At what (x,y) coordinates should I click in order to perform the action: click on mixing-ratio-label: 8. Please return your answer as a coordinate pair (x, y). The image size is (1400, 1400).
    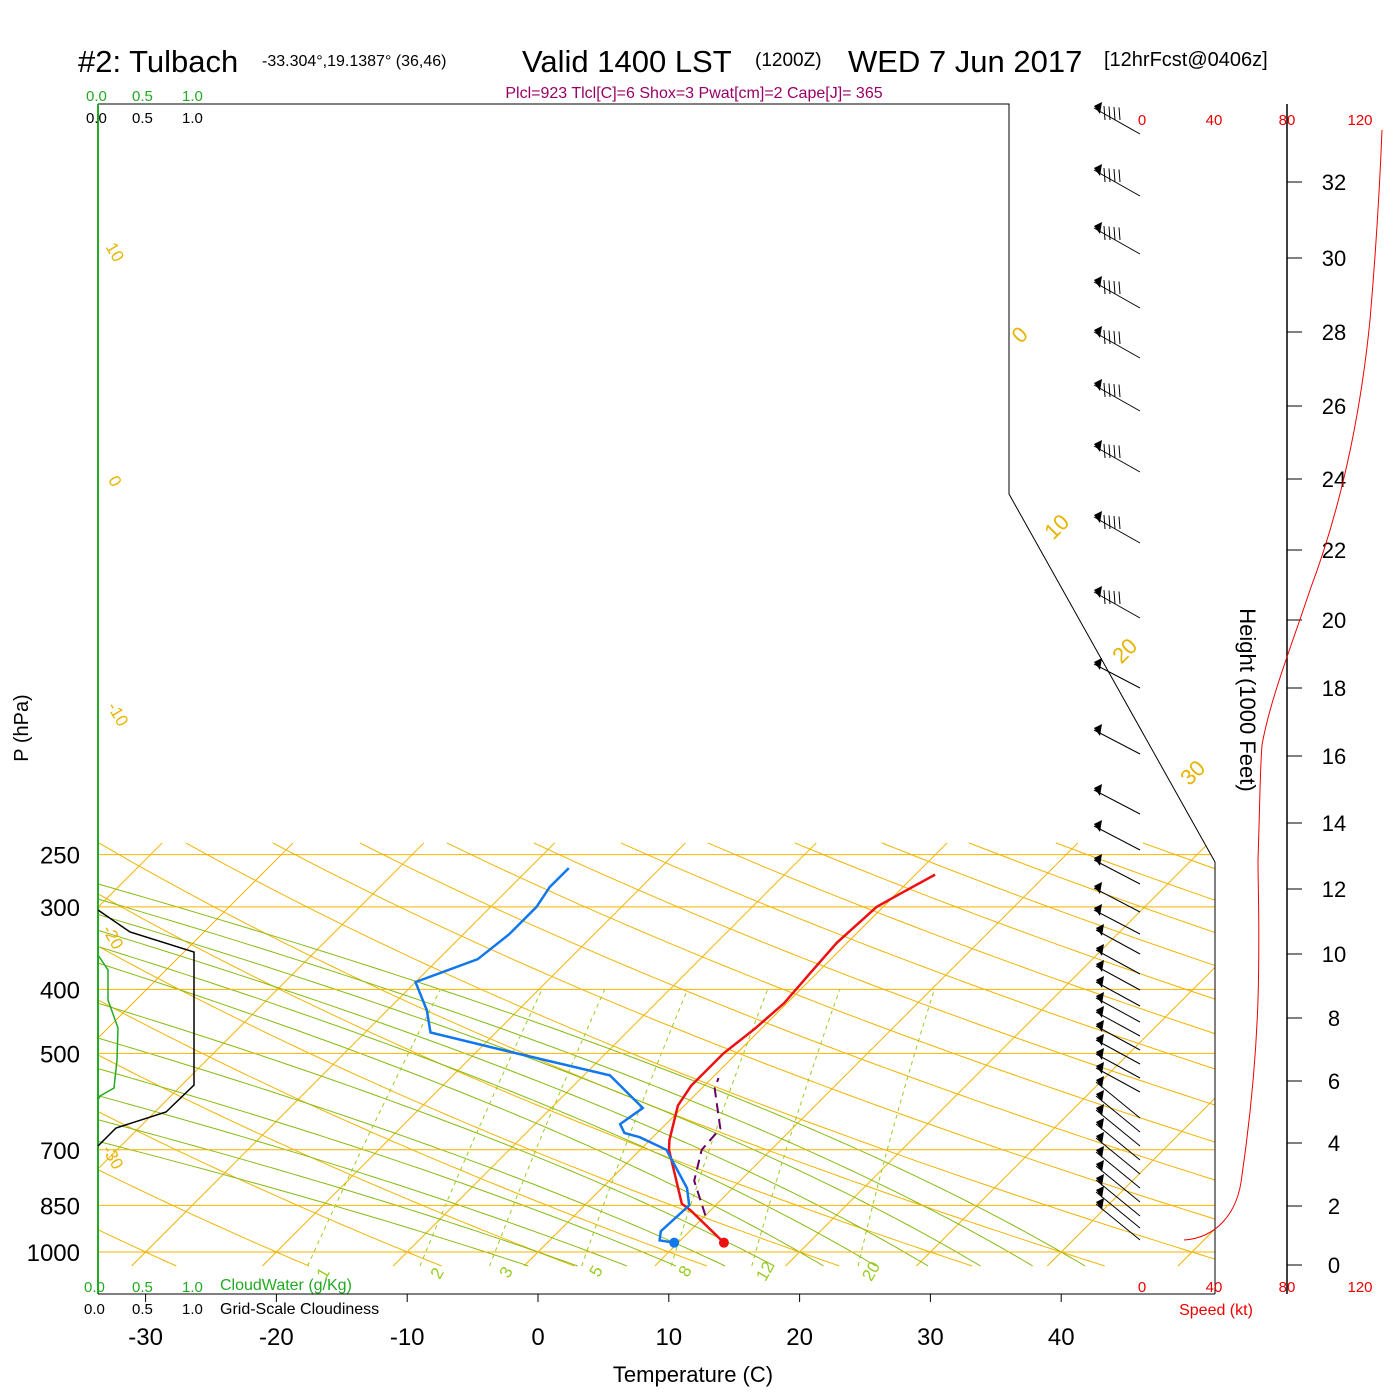
    Looking at the image, I should click on (685, 1271).